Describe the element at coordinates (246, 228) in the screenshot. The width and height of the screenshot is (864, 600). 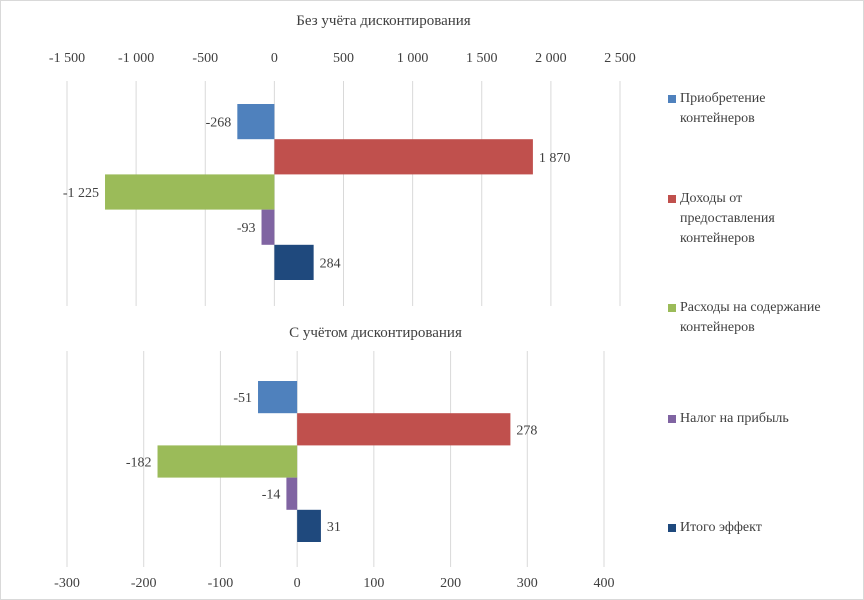
I see `data-label: -93` at that location.